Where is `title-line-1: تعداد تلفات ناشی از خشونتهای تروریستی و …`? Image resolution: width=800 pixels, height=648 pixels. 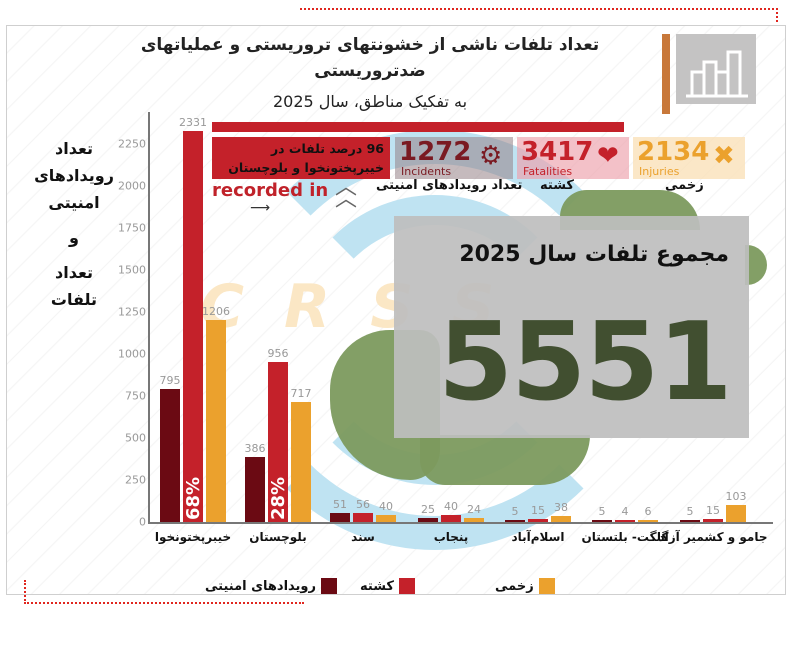
title-line-1: تعداد تلفات ناشی از خشونتهای تروریستی و … is located at coordinates (370, 58).